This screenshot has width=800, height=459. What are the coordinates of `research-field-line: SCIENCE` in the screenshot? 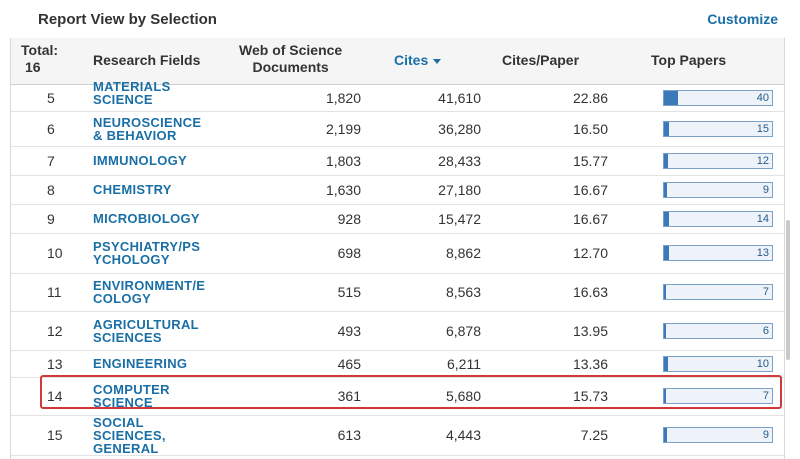 It's located at (123, 402).